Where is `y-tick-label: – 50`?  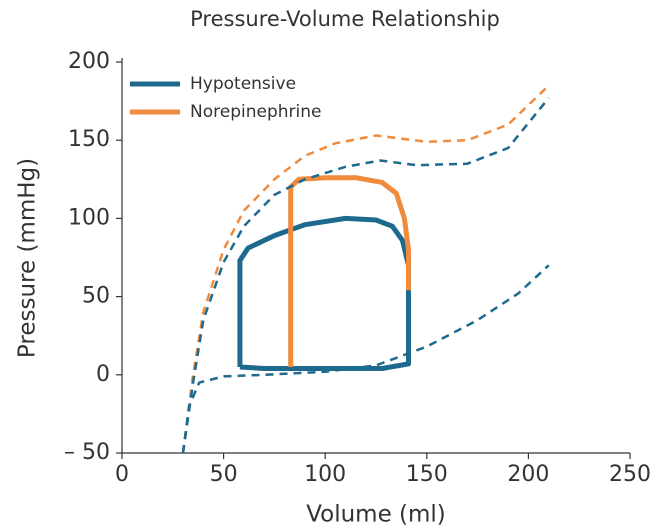 y-tick-label: – 50 is located at coordinates (87, 452).